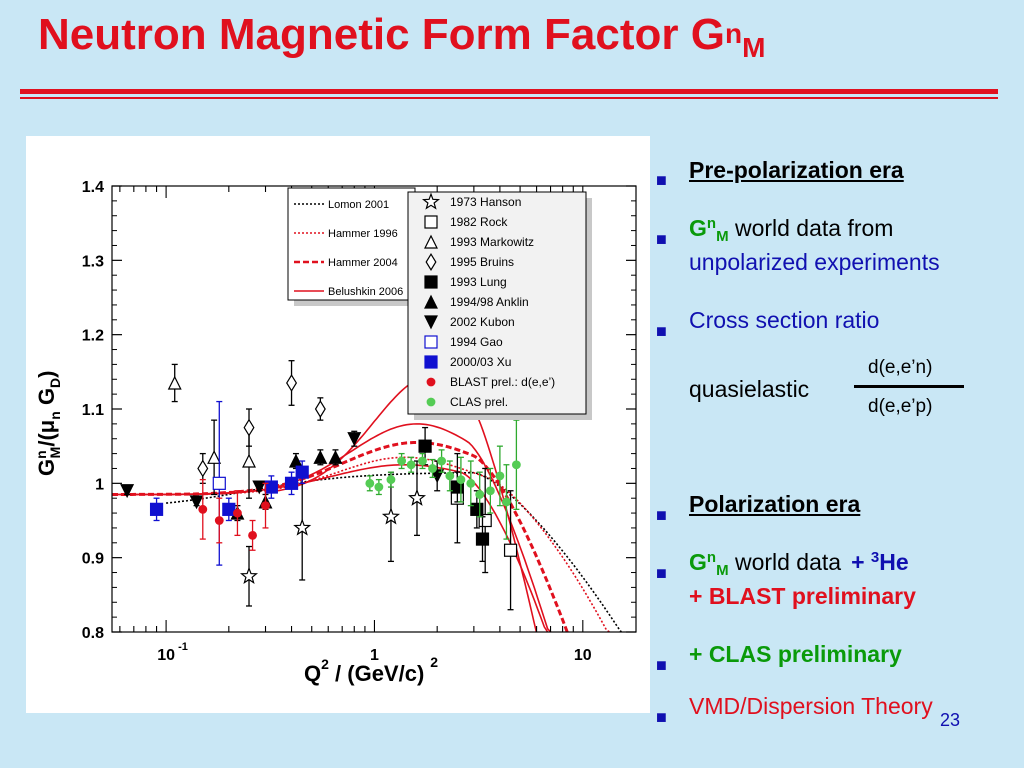  I want to click on line-legend-box, so click(351, 244).